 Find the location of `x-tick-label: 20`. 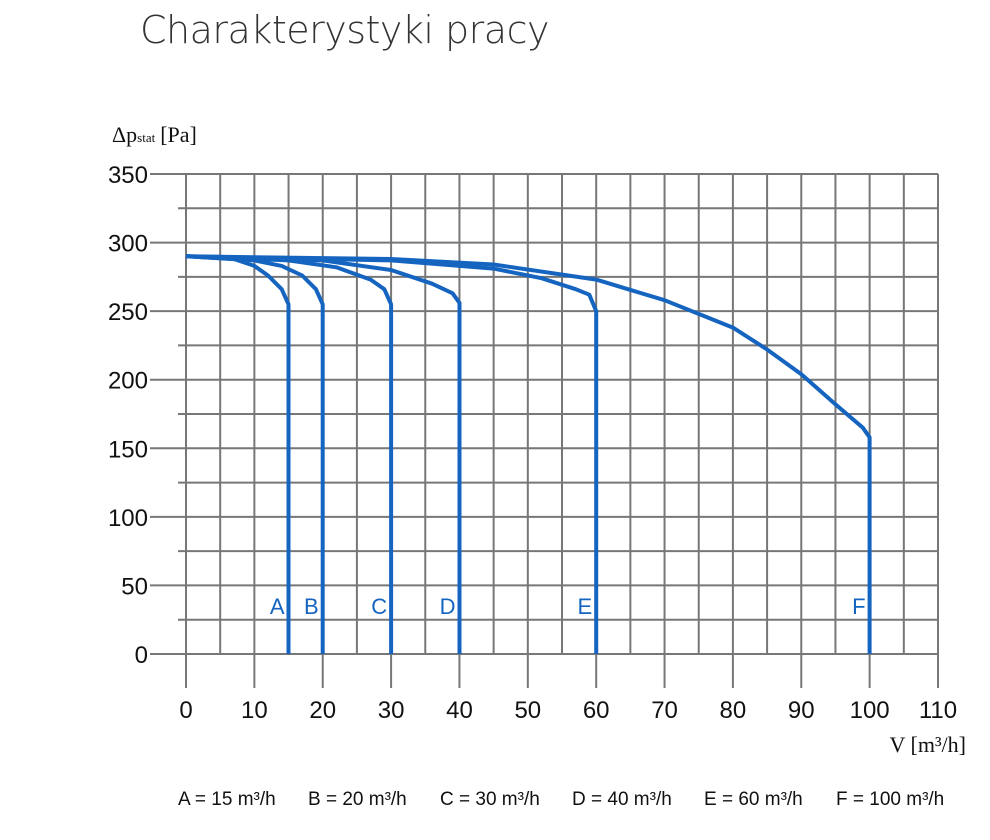

x-tick-label: 20 is located at coordinates (322, 710).